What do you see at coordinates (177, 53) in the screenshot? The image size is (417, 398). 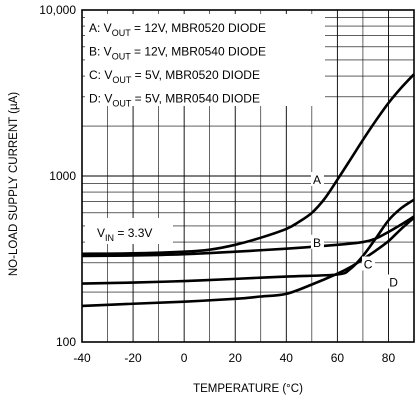 I see `legend-entry-b: B: VOUT = 12V, MBR0540 DIODE` at bounding box center [177, 53].